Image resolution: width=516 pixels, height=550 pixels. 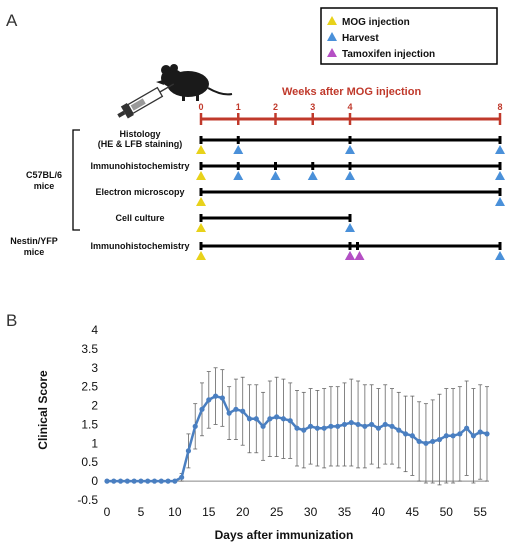 I want to click on x-tick-label: 5, so click(x=141, y=512).